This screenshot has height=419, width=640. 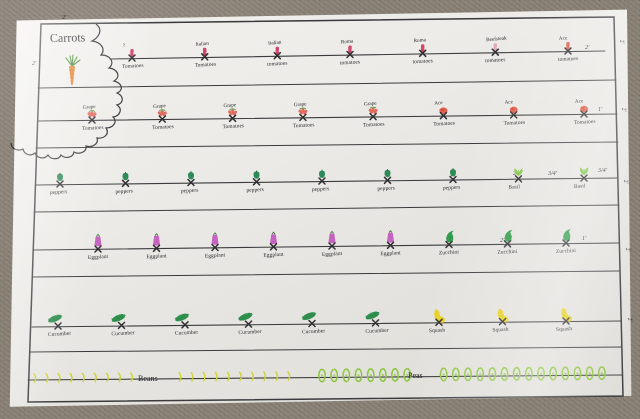 What do you see at coordinates (600, 110) in the screenshot?
I see `dim-row2-end: 1'` at bounding box center [600, 110].